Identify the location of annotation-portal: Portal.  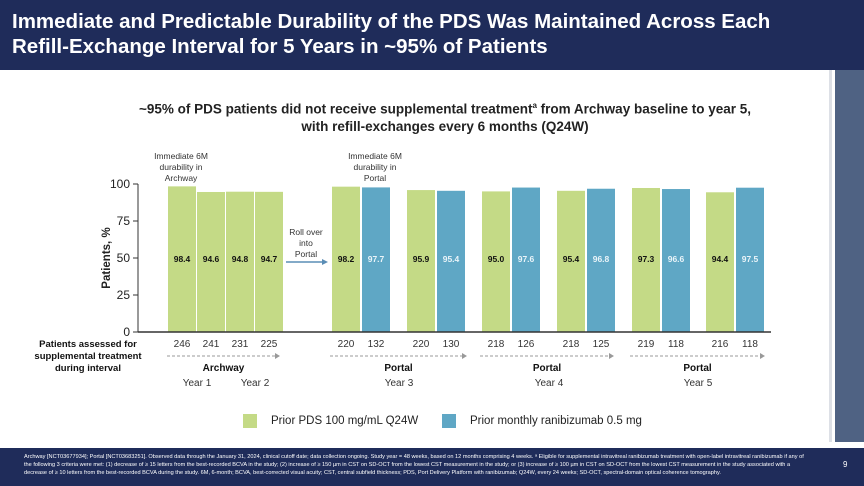
(375, 178).